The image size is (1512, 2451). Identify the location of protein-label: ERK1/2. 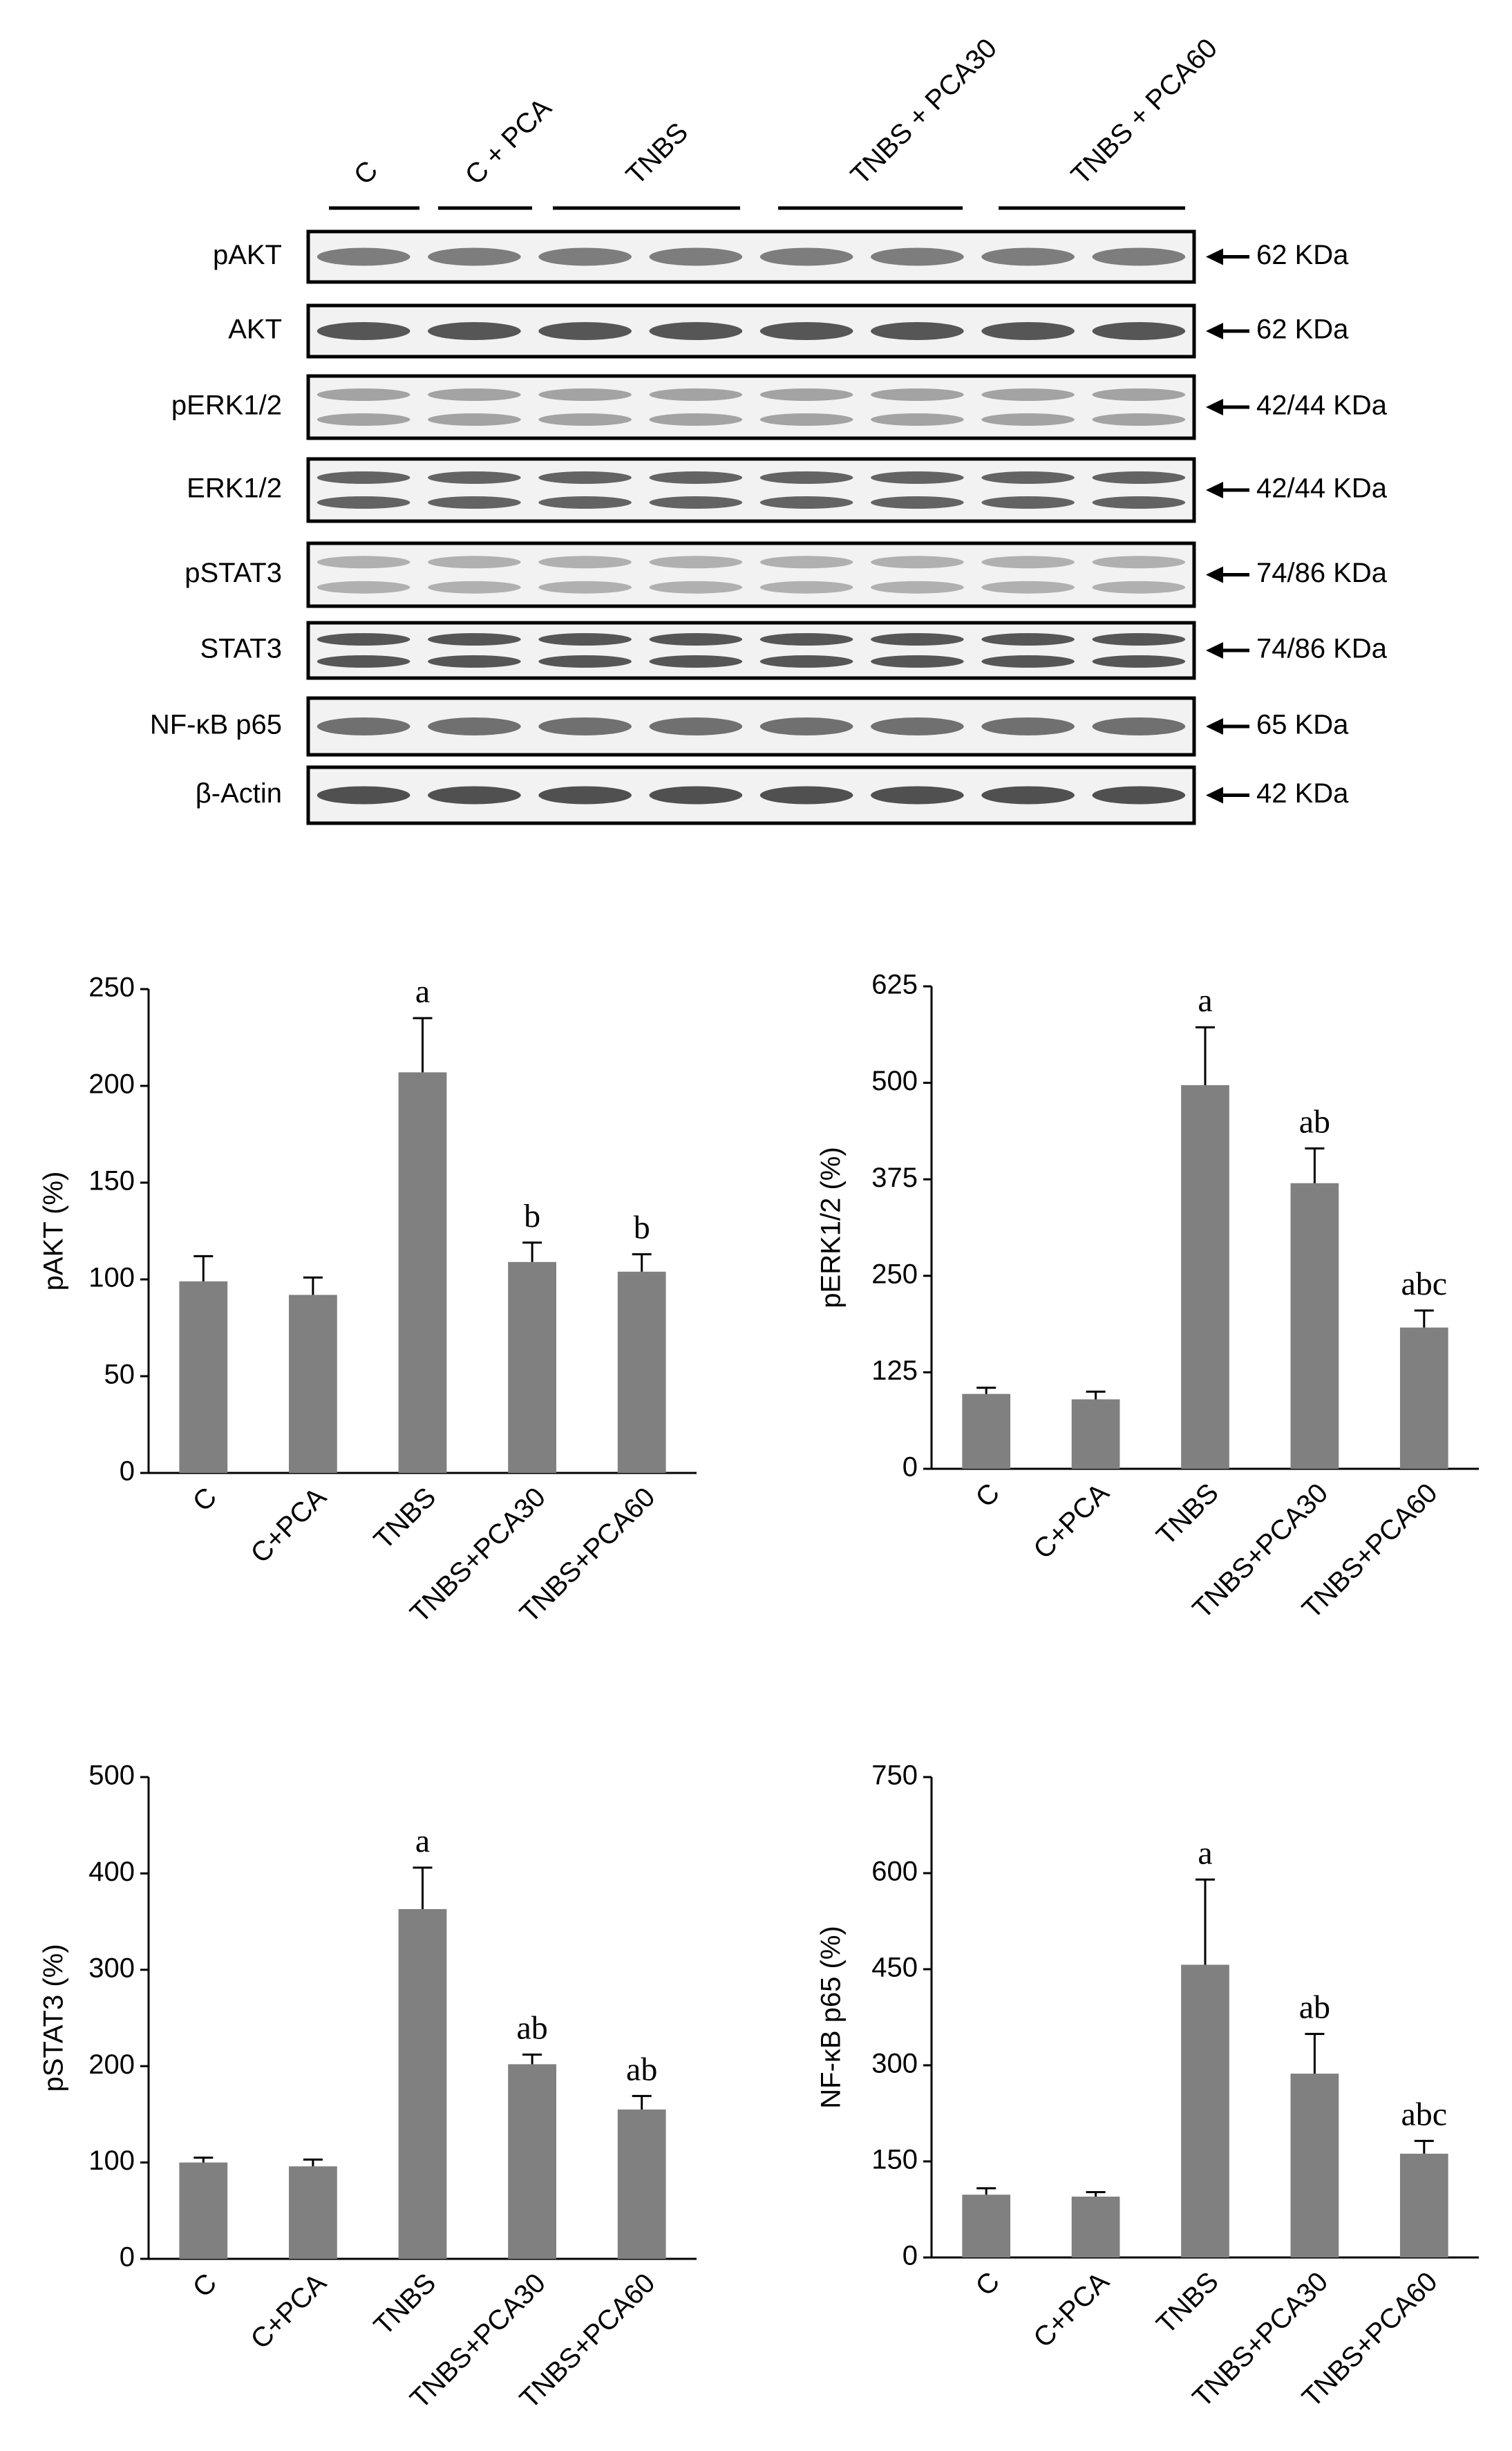
(234, 489).